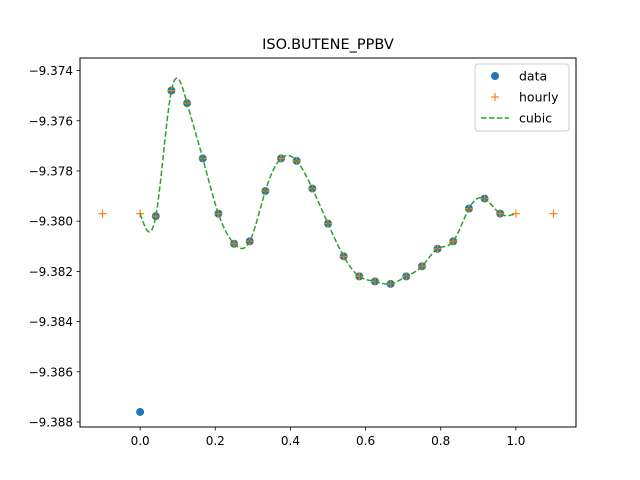 This screenshot has width=640, height=480. What do you see at coordinates (140, 411) in the screenshot?
I see `data-point` at bounding box center [140, 411].